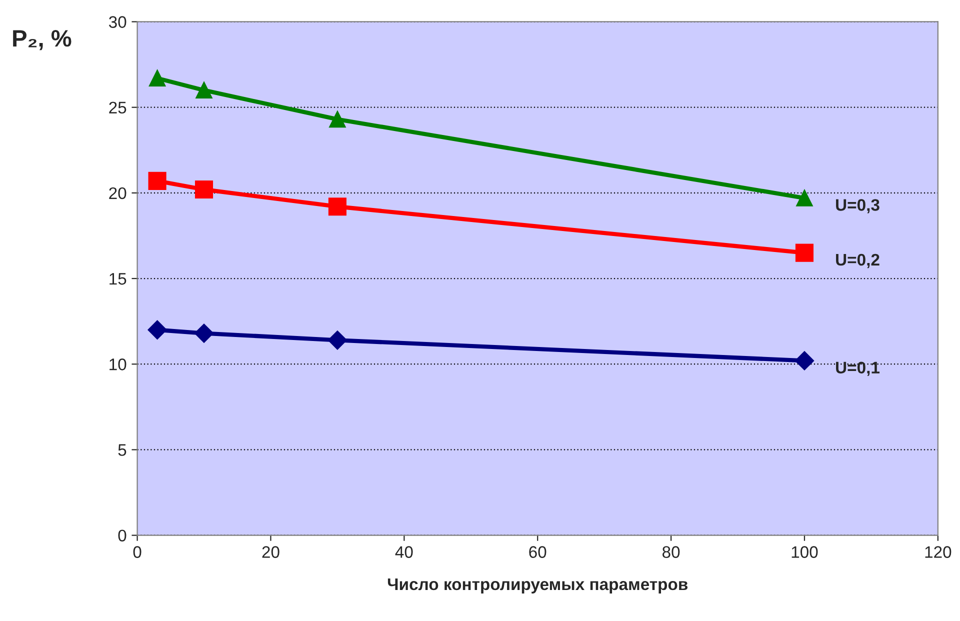  I want to click on x-tick-label: 100, so click(805, 552).